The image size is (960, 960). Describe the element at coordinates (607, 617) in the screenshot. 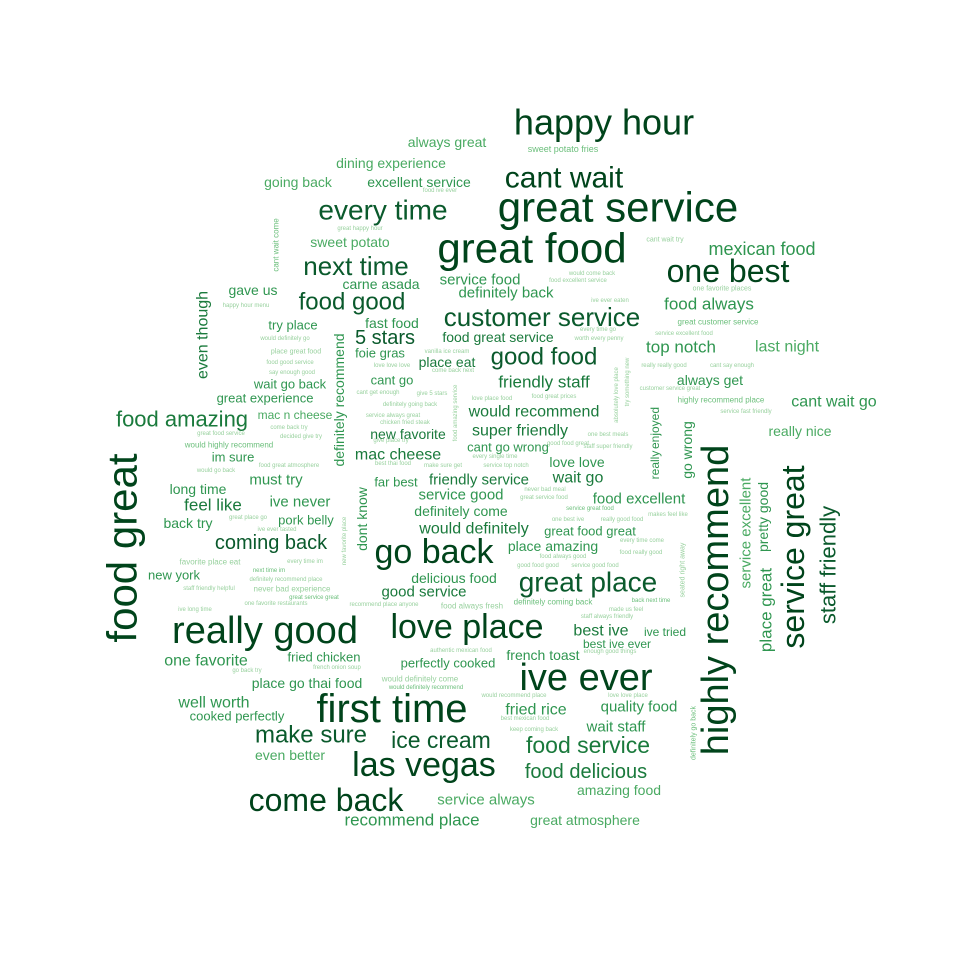

I see `word-staff-always-friendly: staff always friendly` at that location.